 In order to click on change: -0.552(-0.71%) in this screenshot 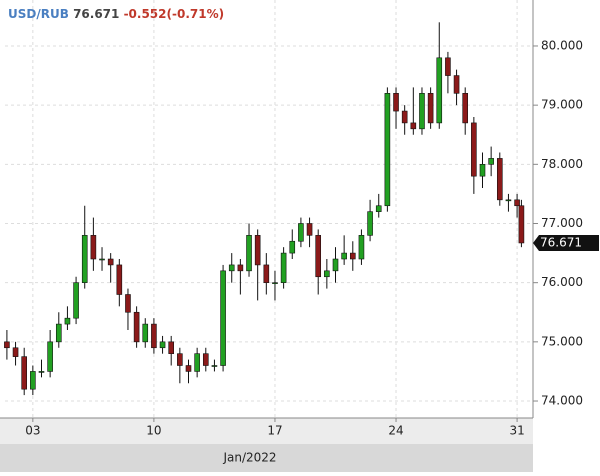, I will do `click(174, 14)`.